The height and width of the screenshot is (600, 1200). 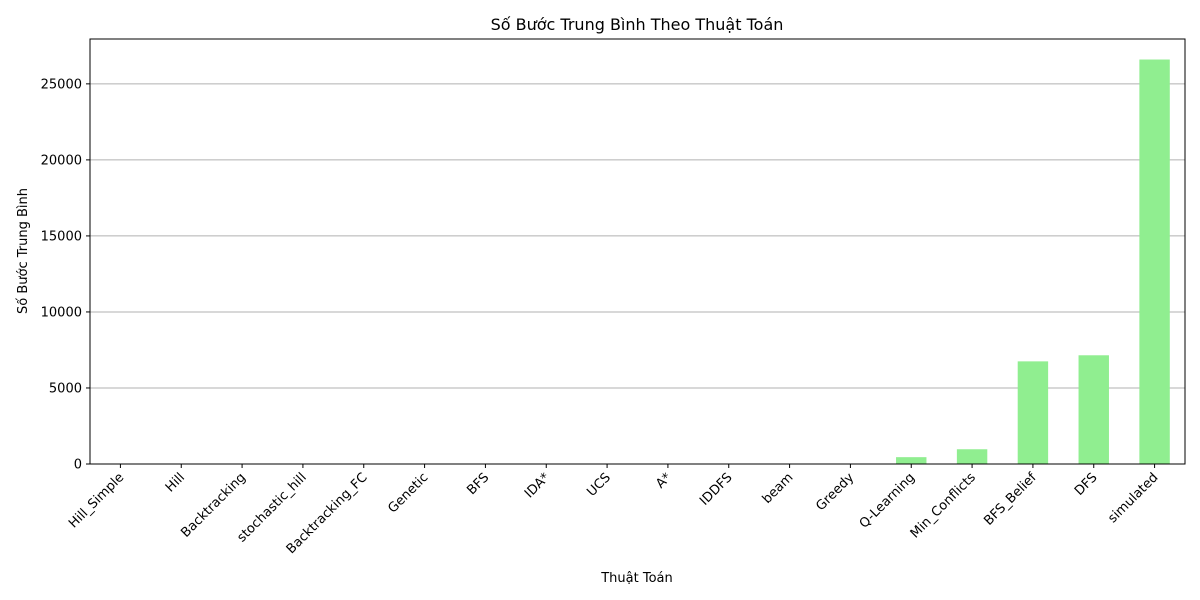 What do you see at coordinates (887, 500) in the screenshot?
I see `x-tick-label: Q-Learning` at bounding box center [887, 500].